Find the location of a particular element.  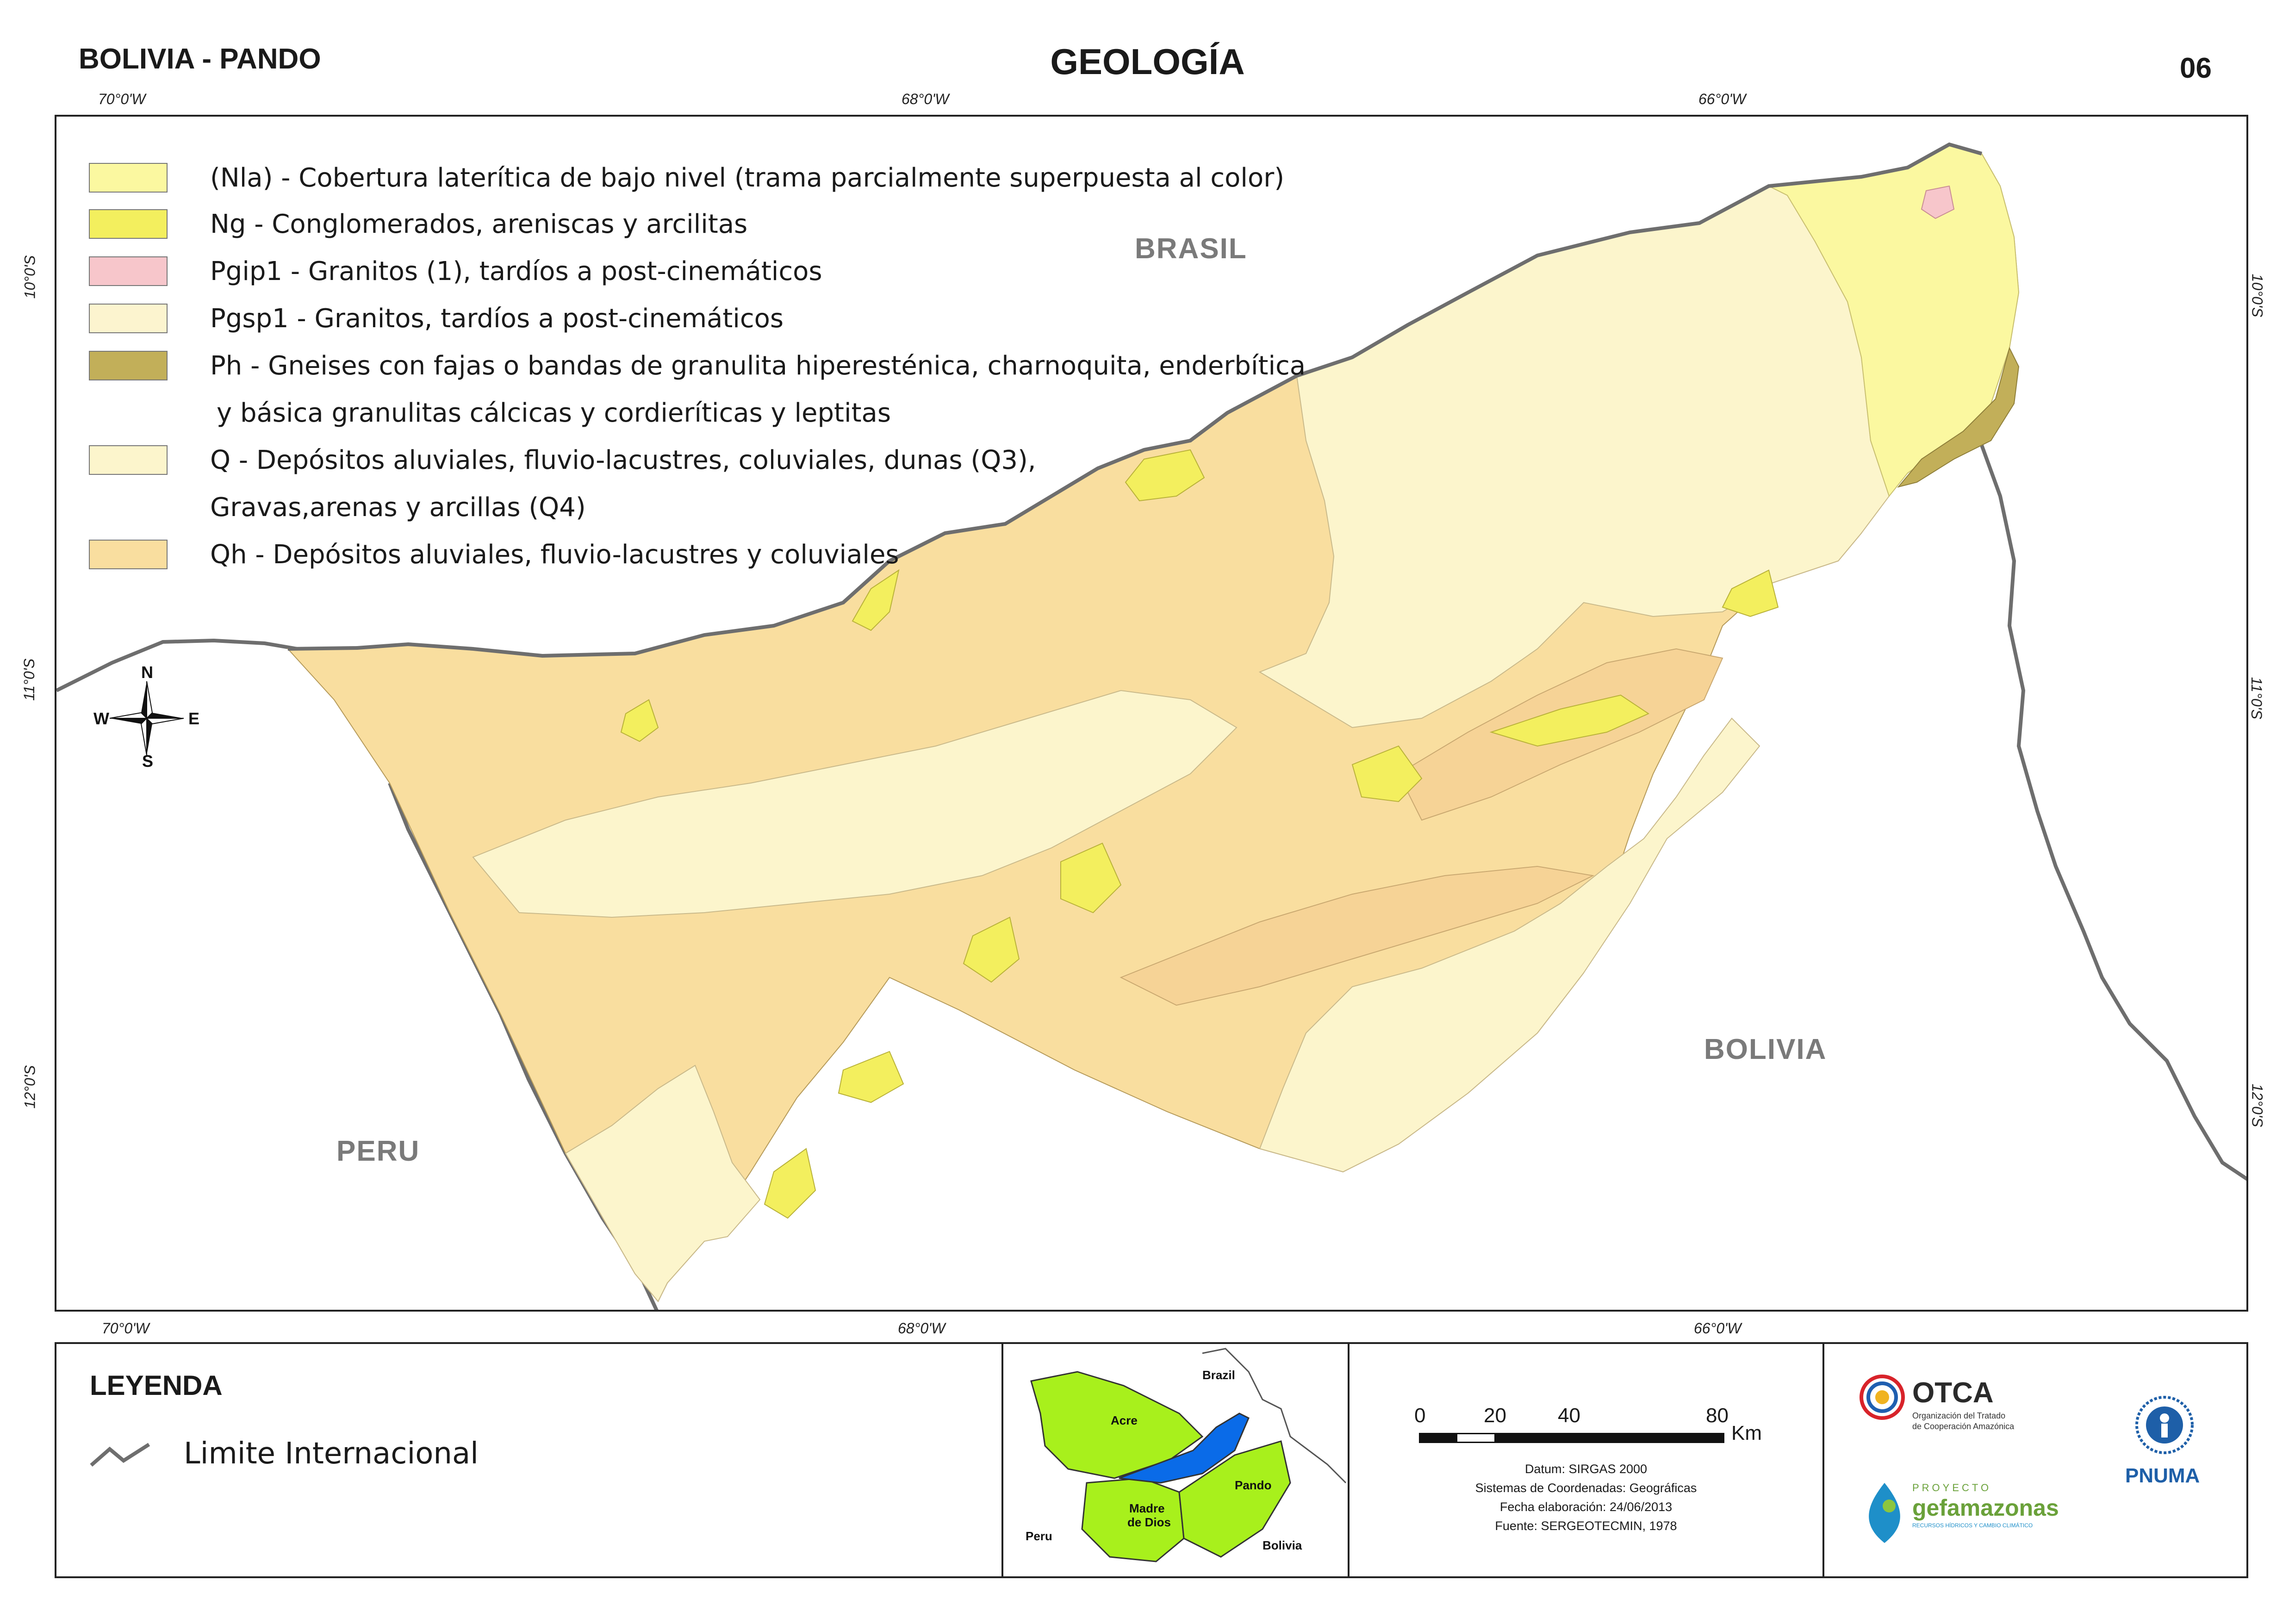

unit-q-southeast is located at coordinates (1509, 945).